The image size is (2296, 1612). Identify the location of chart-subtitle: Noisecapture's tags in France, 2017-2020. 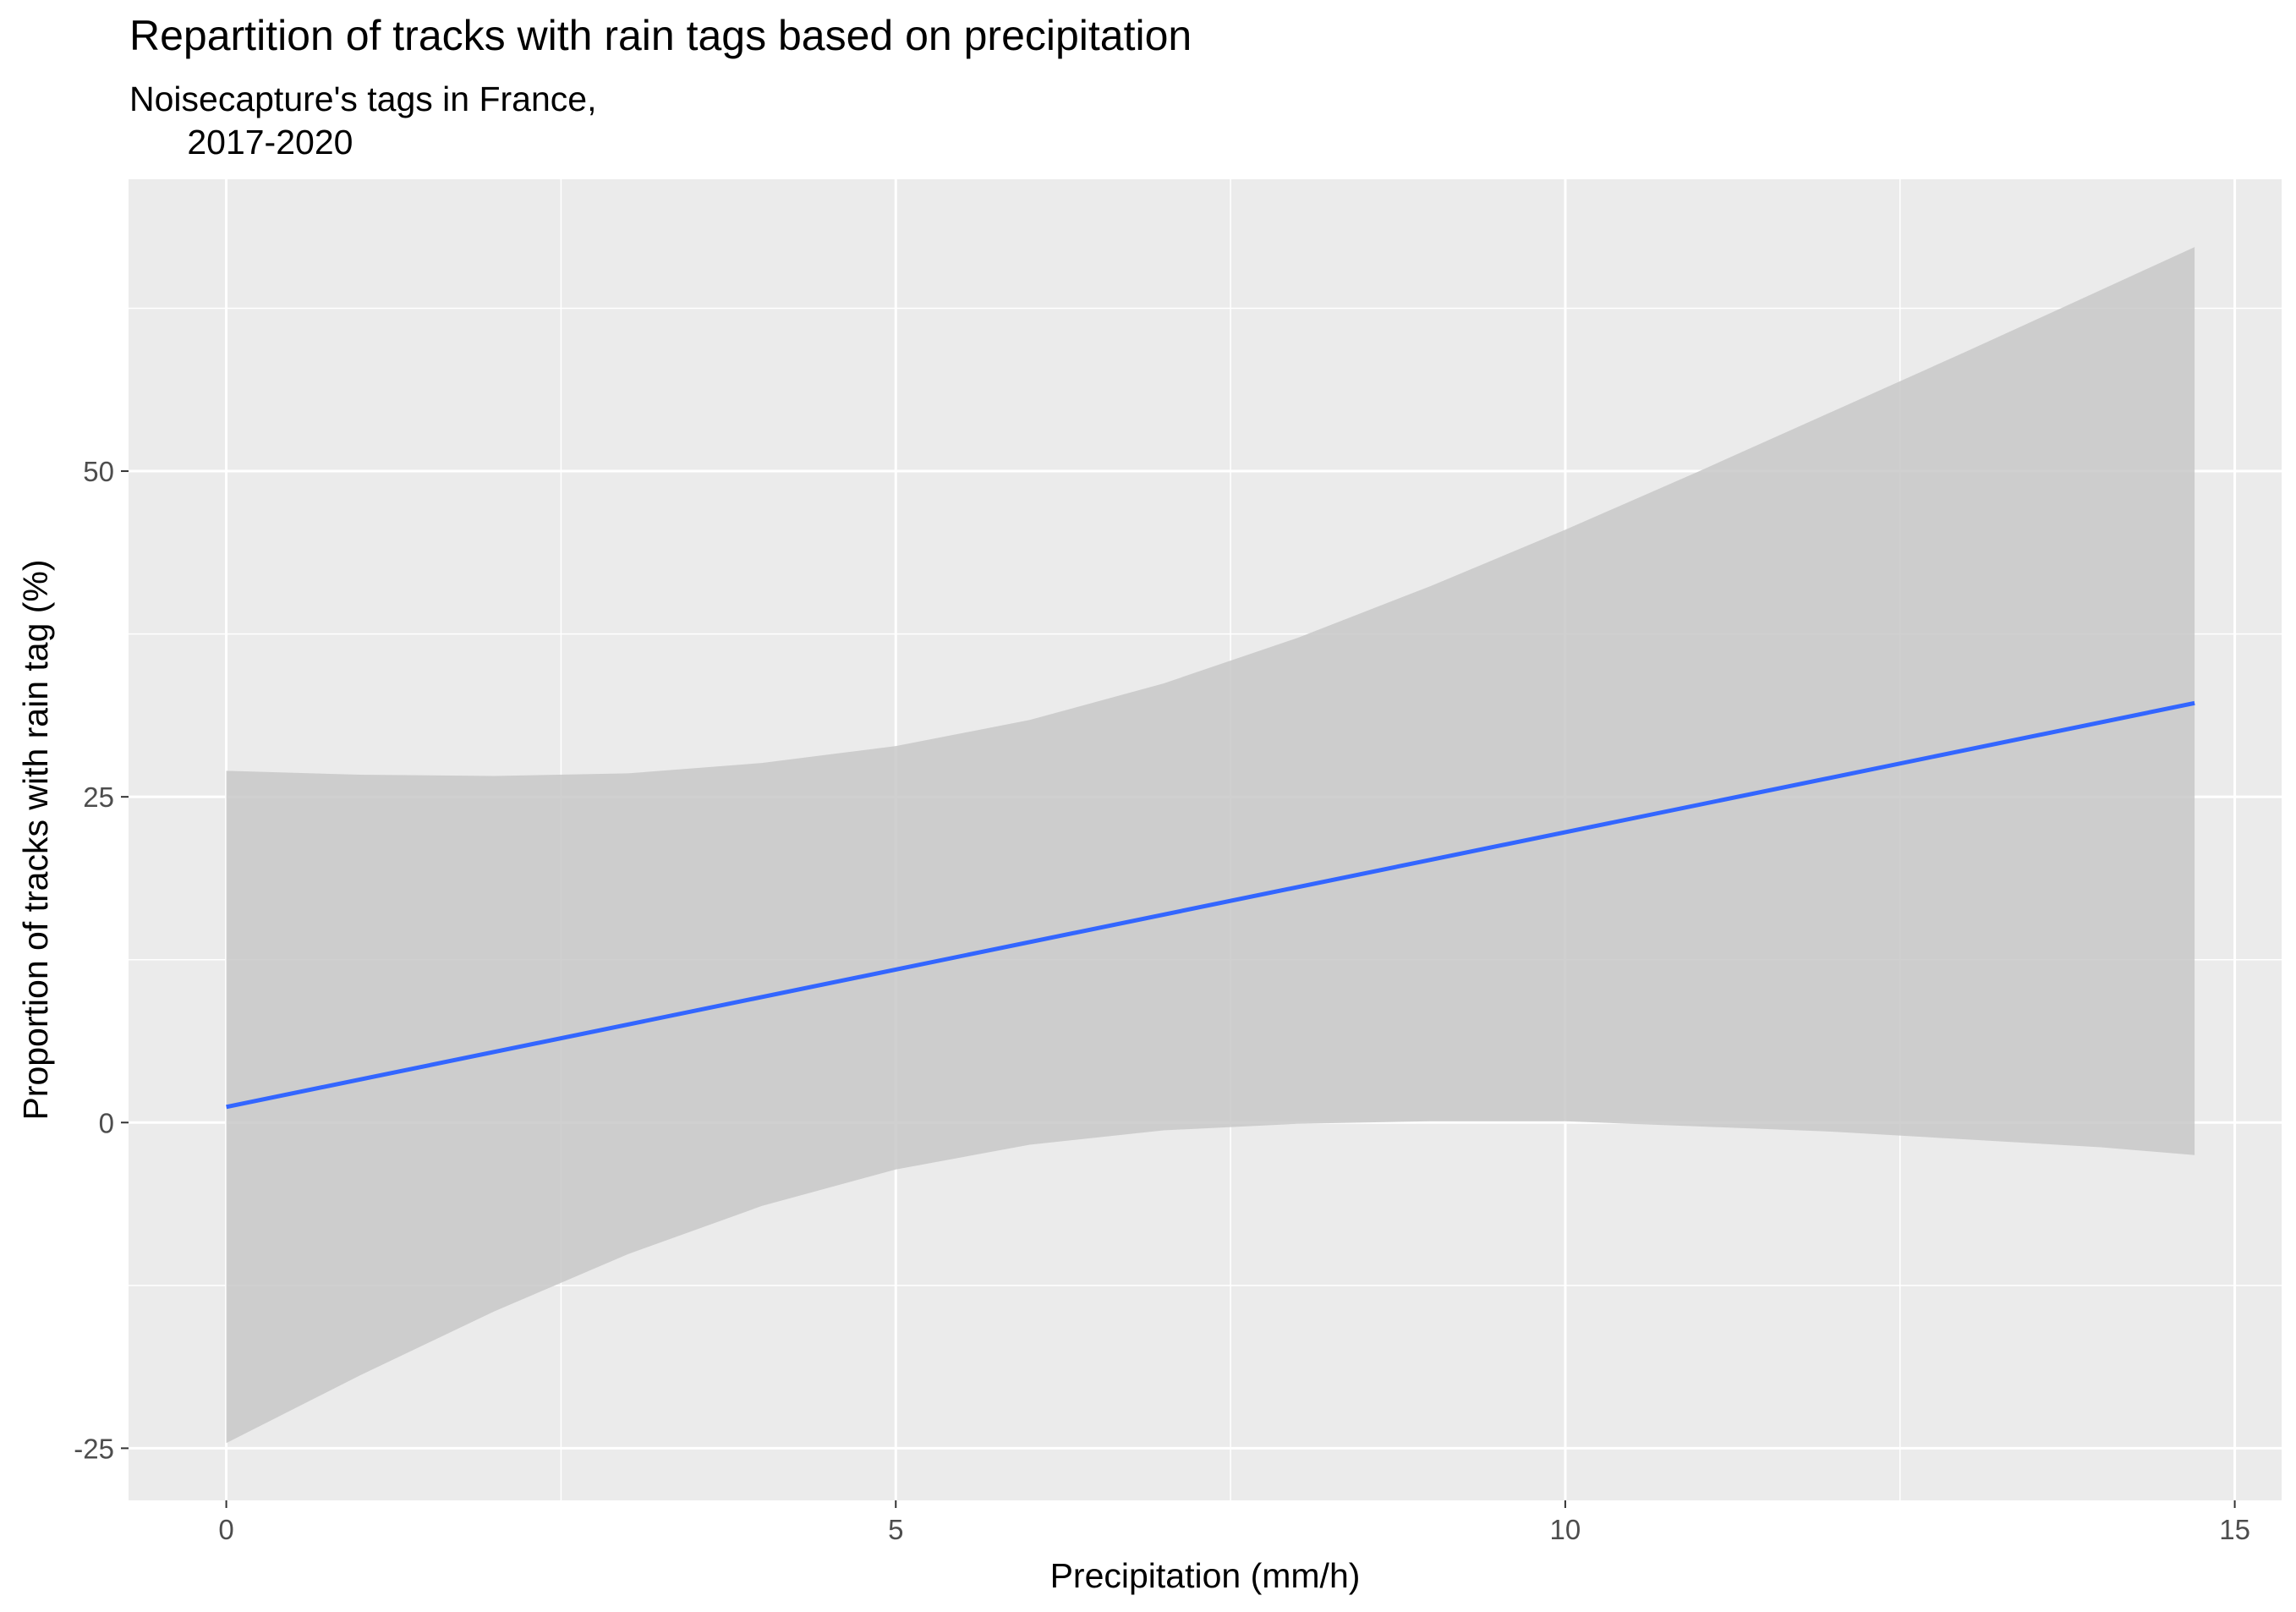
(363, 121).